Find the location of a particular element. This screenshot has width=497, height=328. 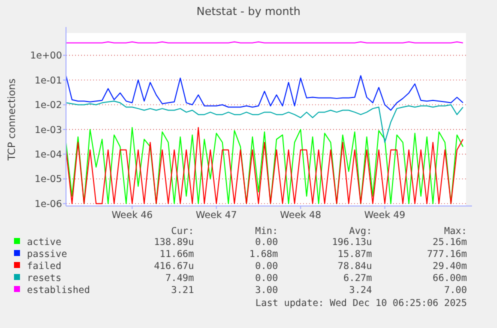

text: Cur: is located at coordinates (182, 231).